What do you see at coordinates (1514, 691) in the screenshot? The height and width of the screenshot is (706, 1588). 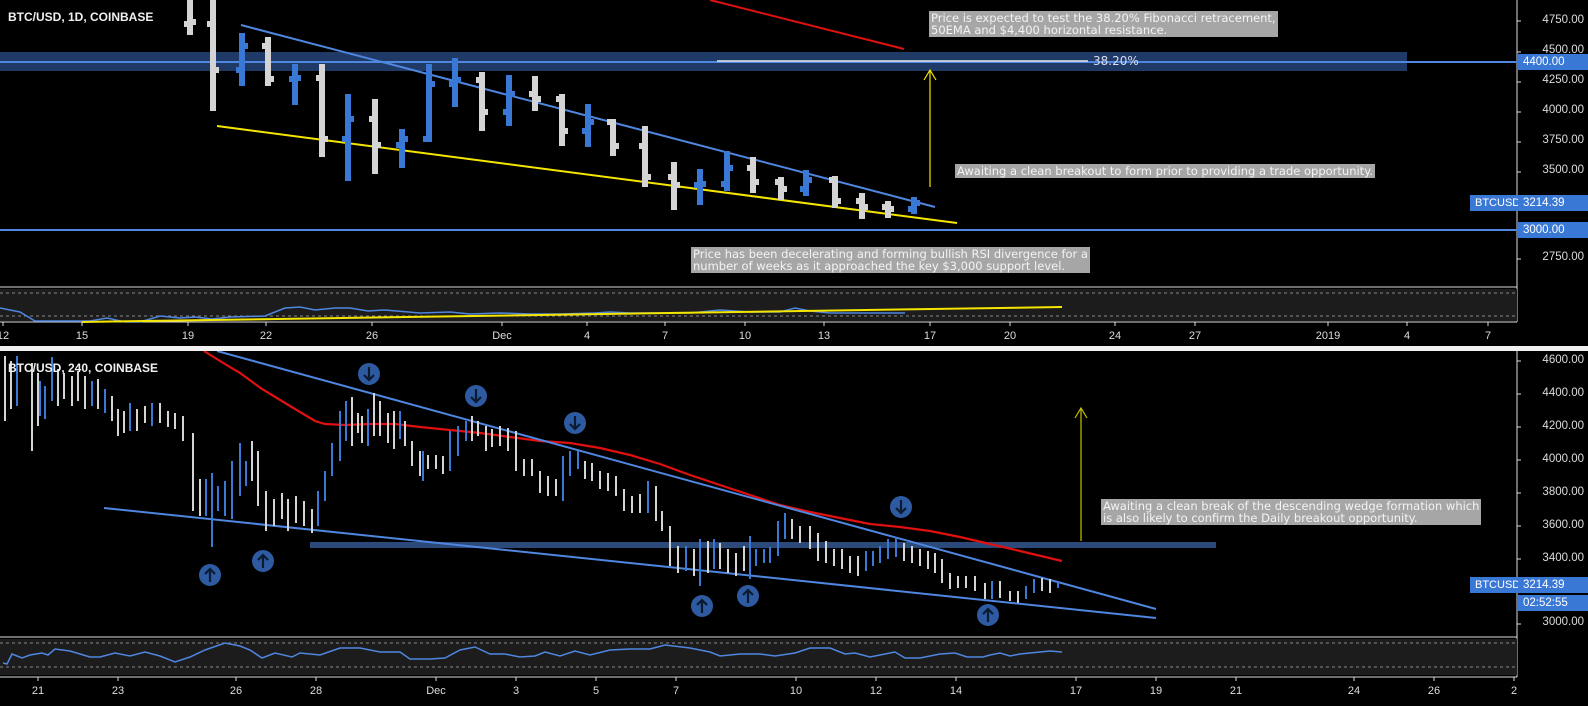 I see `time-axis-label: 2` at bounding box center [1514, 691].